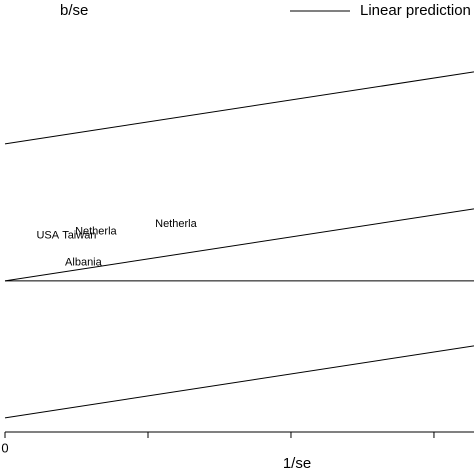  Describe the element at coordinates (415, 10) in the screenshot. I see `legend-label: Linear prediction` at that location.